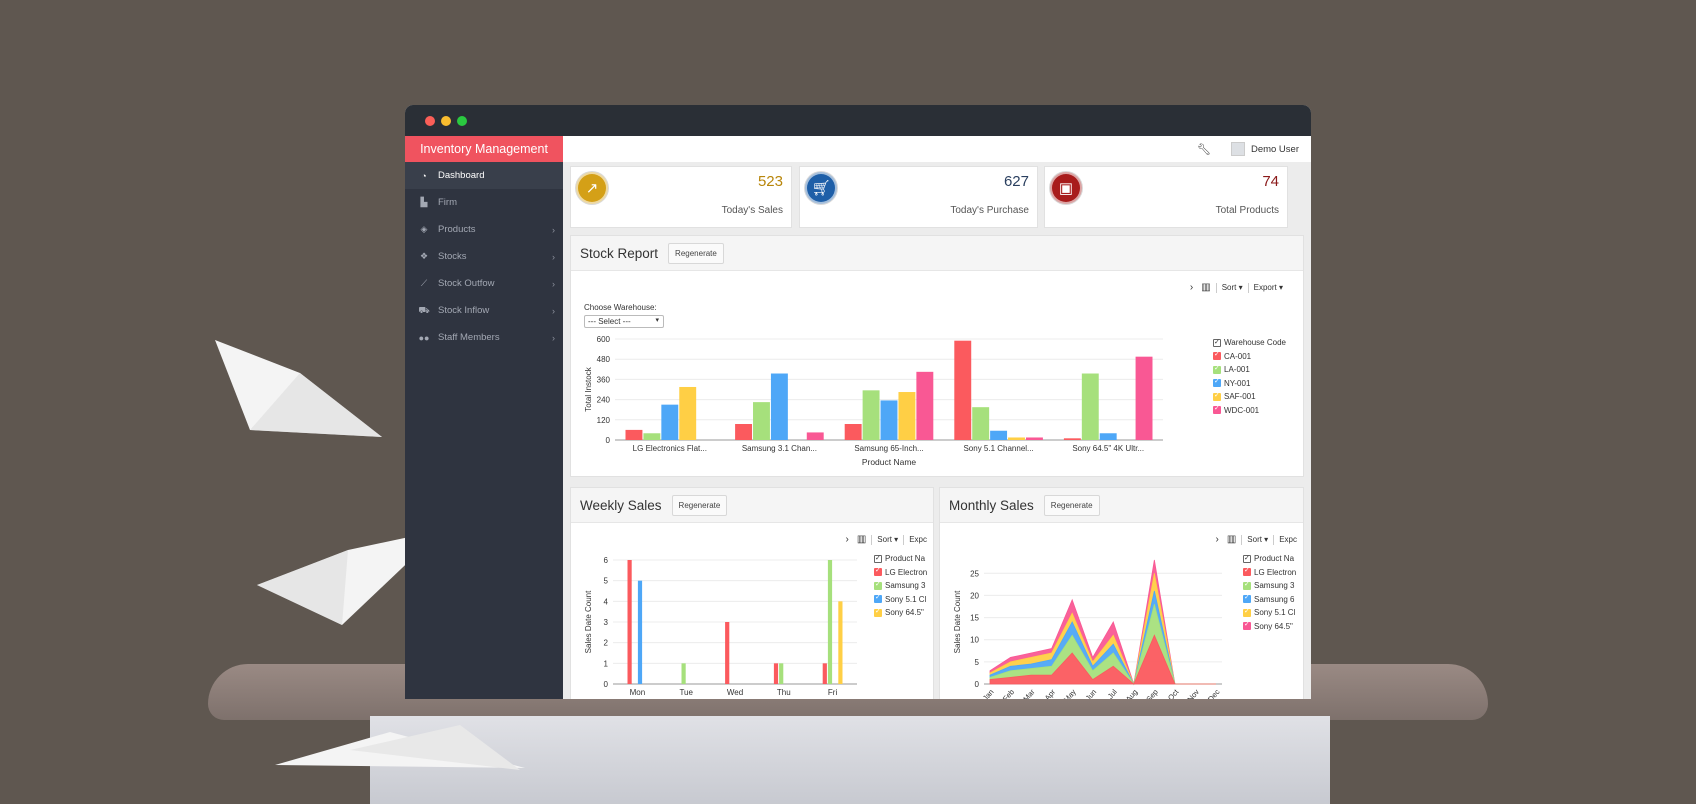  Describe the element at coordinates (1270, 181) in the screenshot. I see `kpi-value: 74` at that location.